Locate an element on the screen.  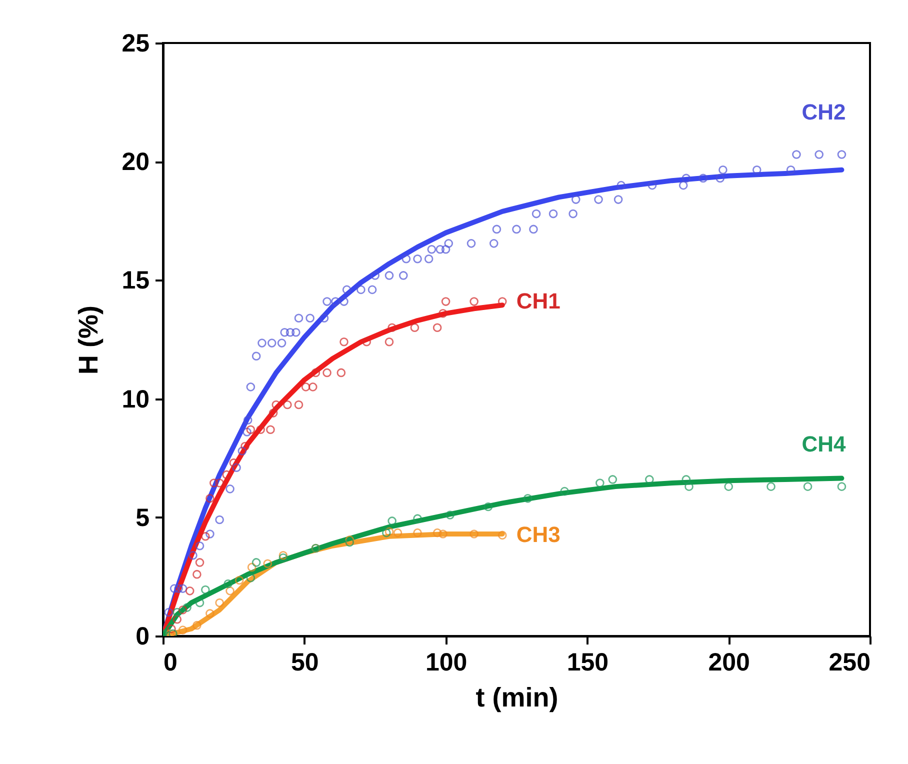
y-tick-label: 10 is located at coordinates (136, 399).